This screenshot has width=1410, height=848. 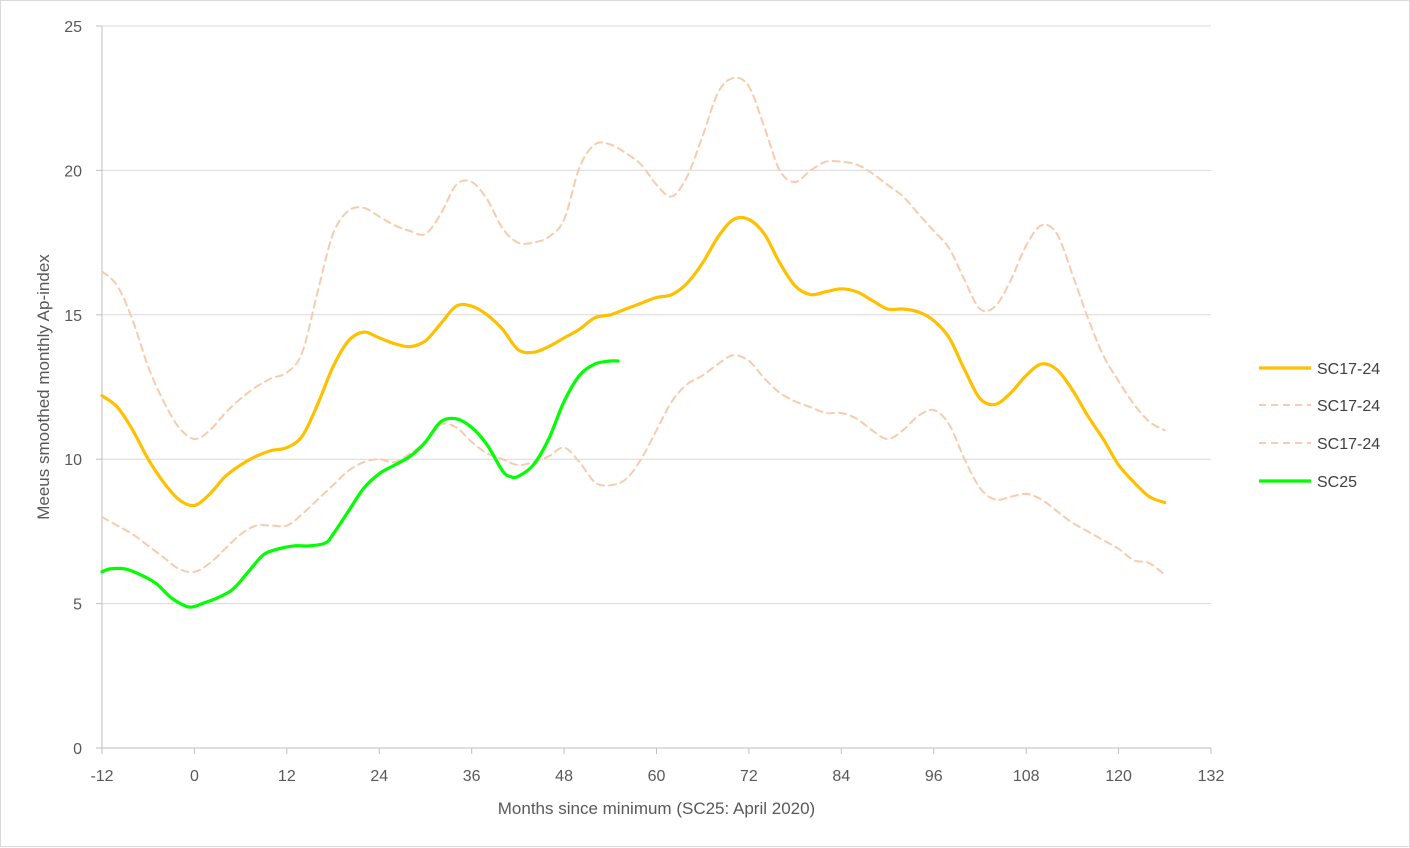 I want to click on x-tick-label: 132, so click(x=1211, y=776).